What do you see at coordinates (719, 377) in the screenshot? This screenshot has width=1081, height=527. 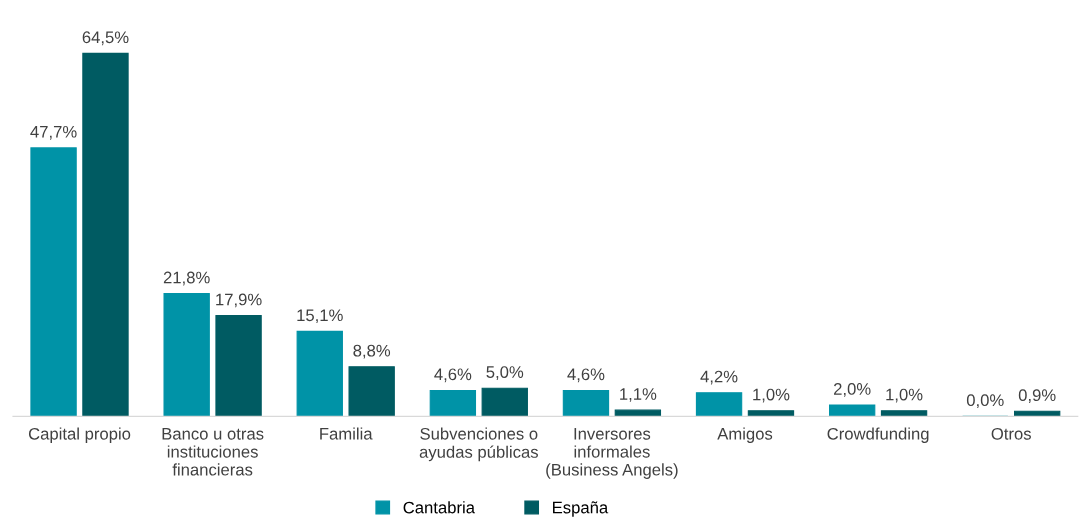 I see `data-label: 4,2%` at bounding box center [719, 377].